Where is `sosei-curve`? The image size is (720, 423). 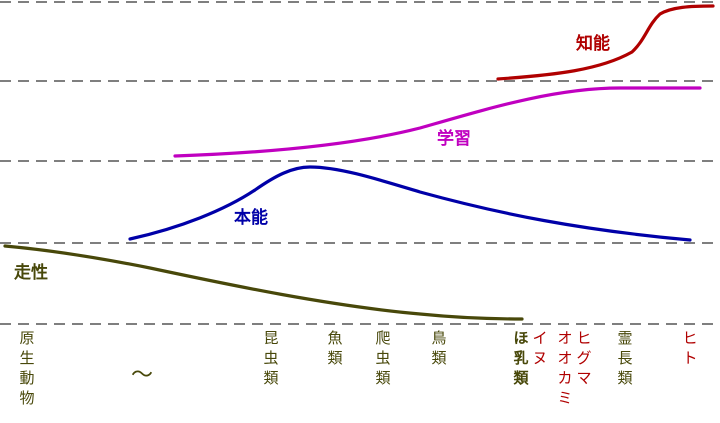
sosei-curve is located at coordinates (263, 282).